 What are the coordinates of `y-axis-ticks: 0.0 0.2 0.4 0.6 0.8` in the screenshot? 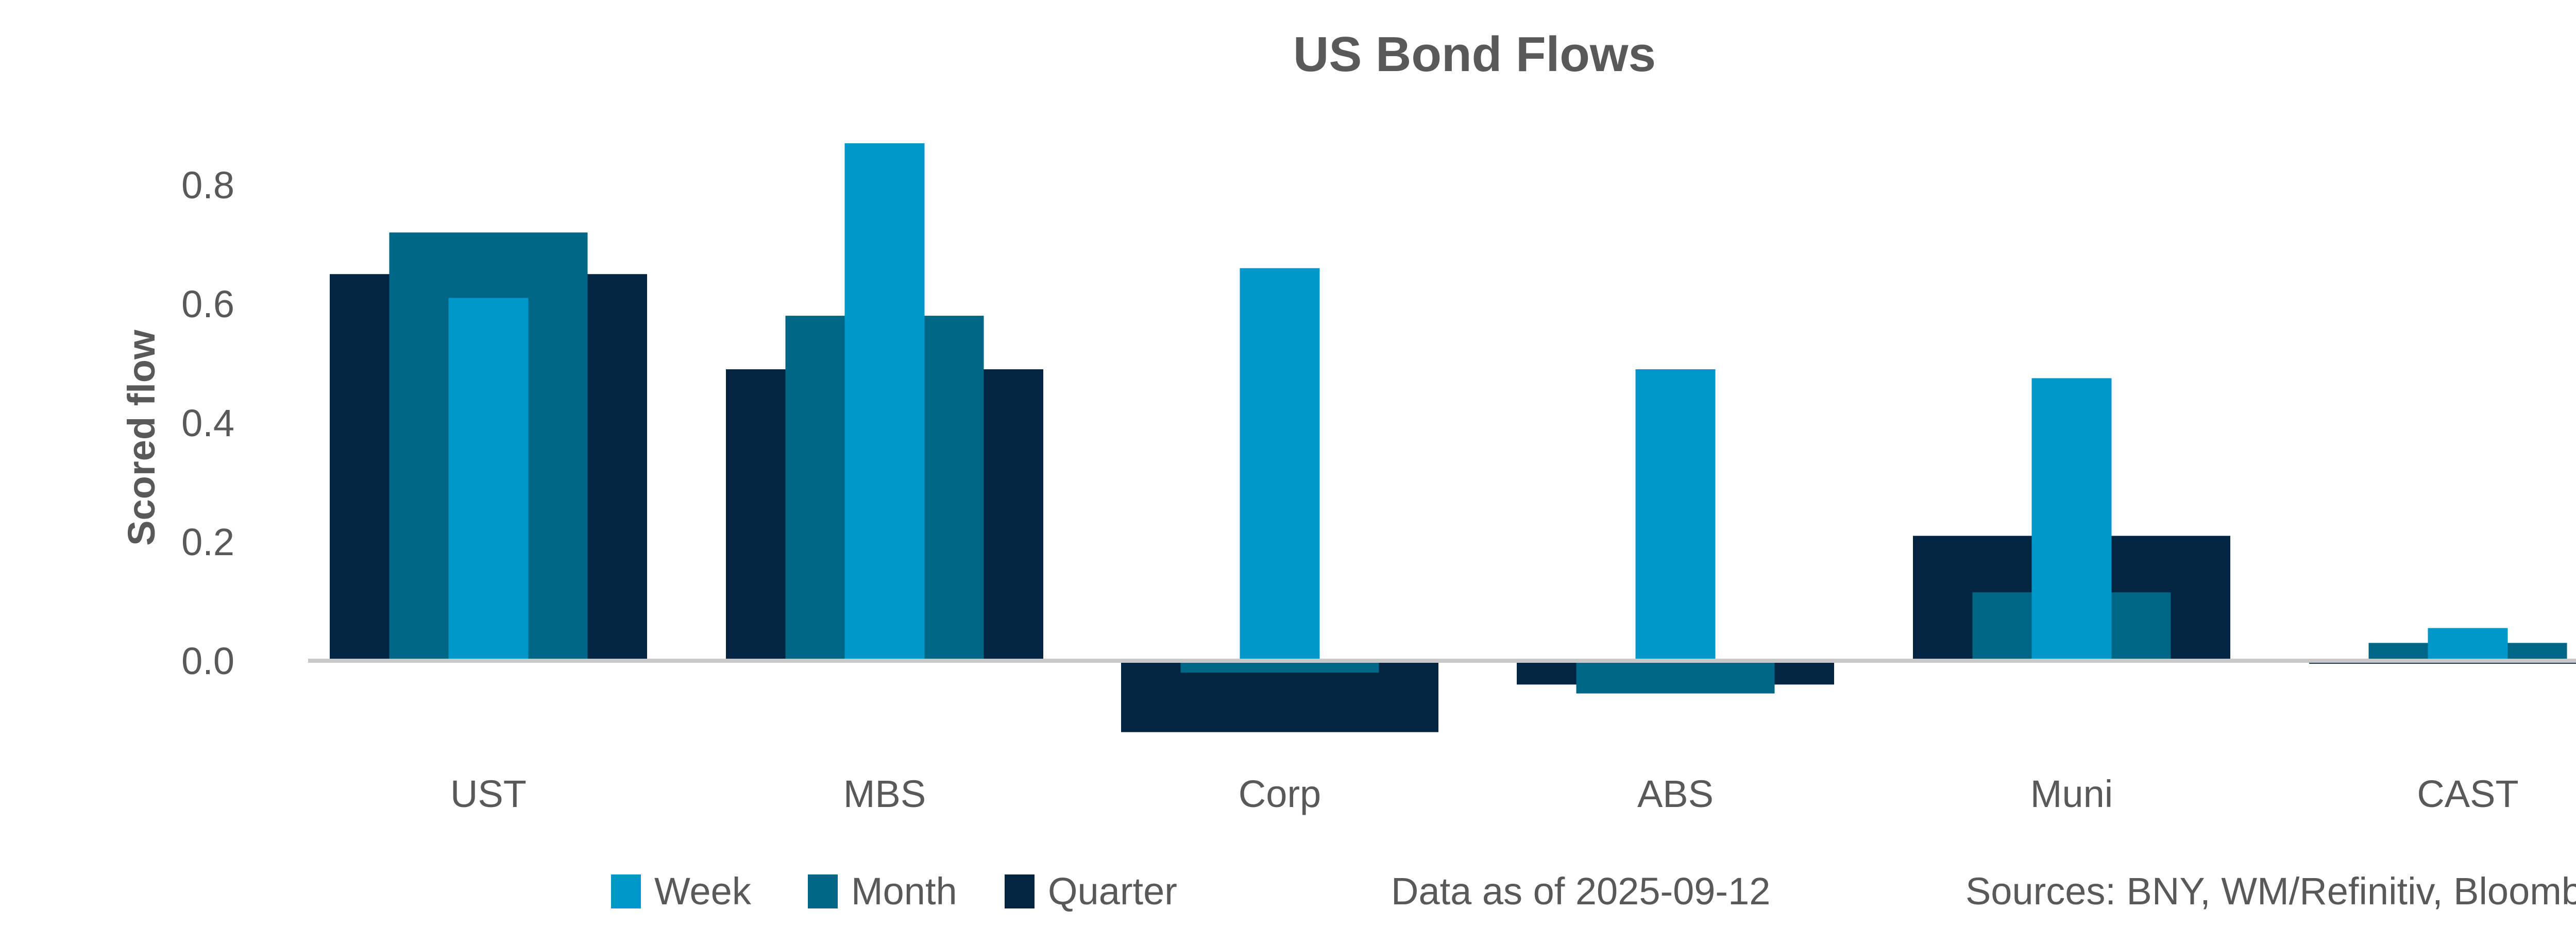 It's located at (207, 423).